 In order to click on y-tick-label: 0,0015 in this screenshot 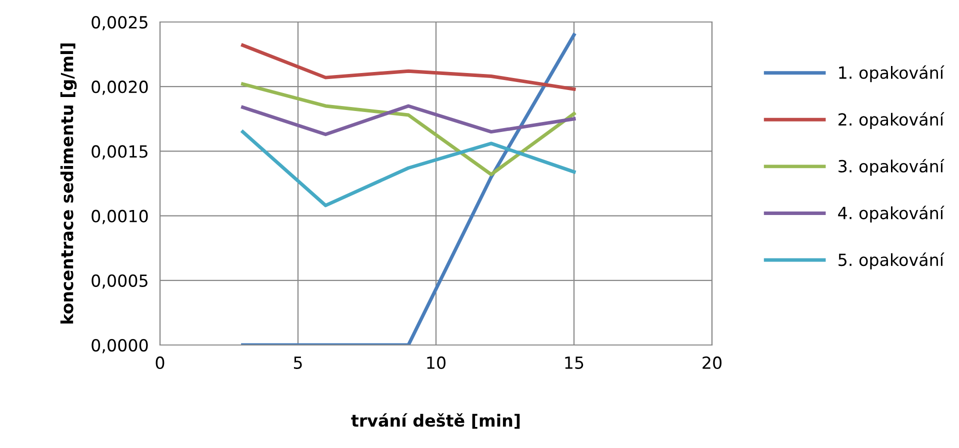, I will do `click(120, 152)`.